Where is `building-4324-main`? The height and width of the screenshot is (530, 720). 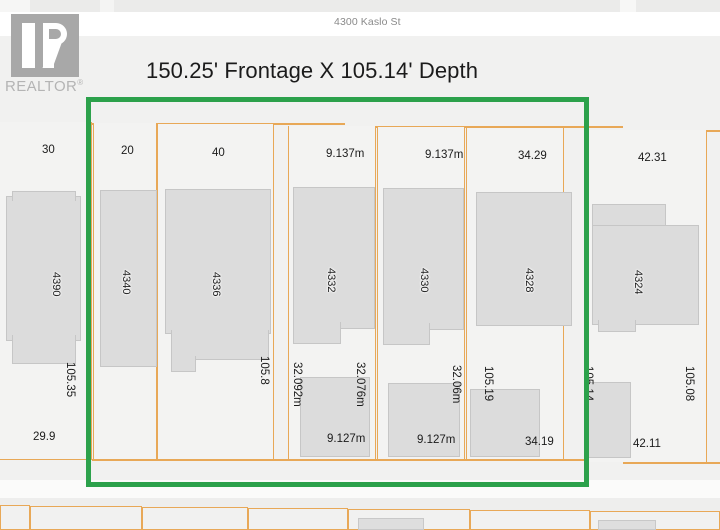
building-4324-main is located at coordinates (645, 275).